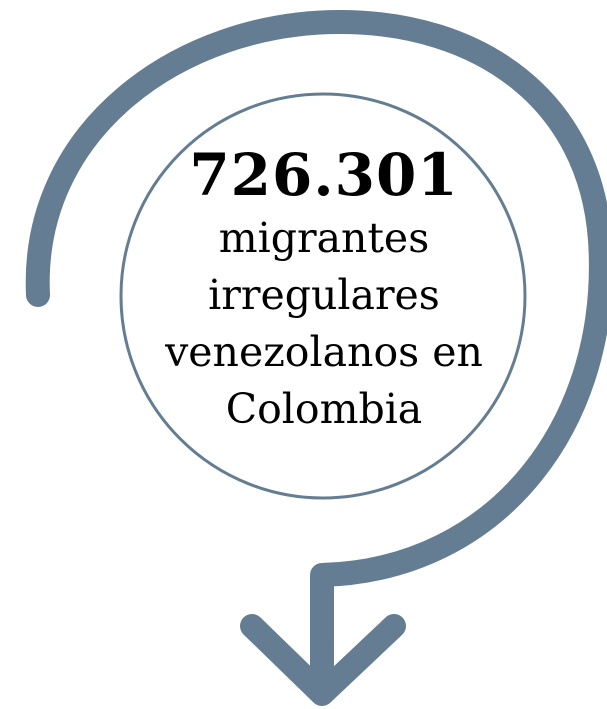 The width and height of the screenshot is (607, 709). What do you see at coordinates (324, 175) in the screenshot?
I see `migrant-count: 726.301` at bounding box center [324, 175].